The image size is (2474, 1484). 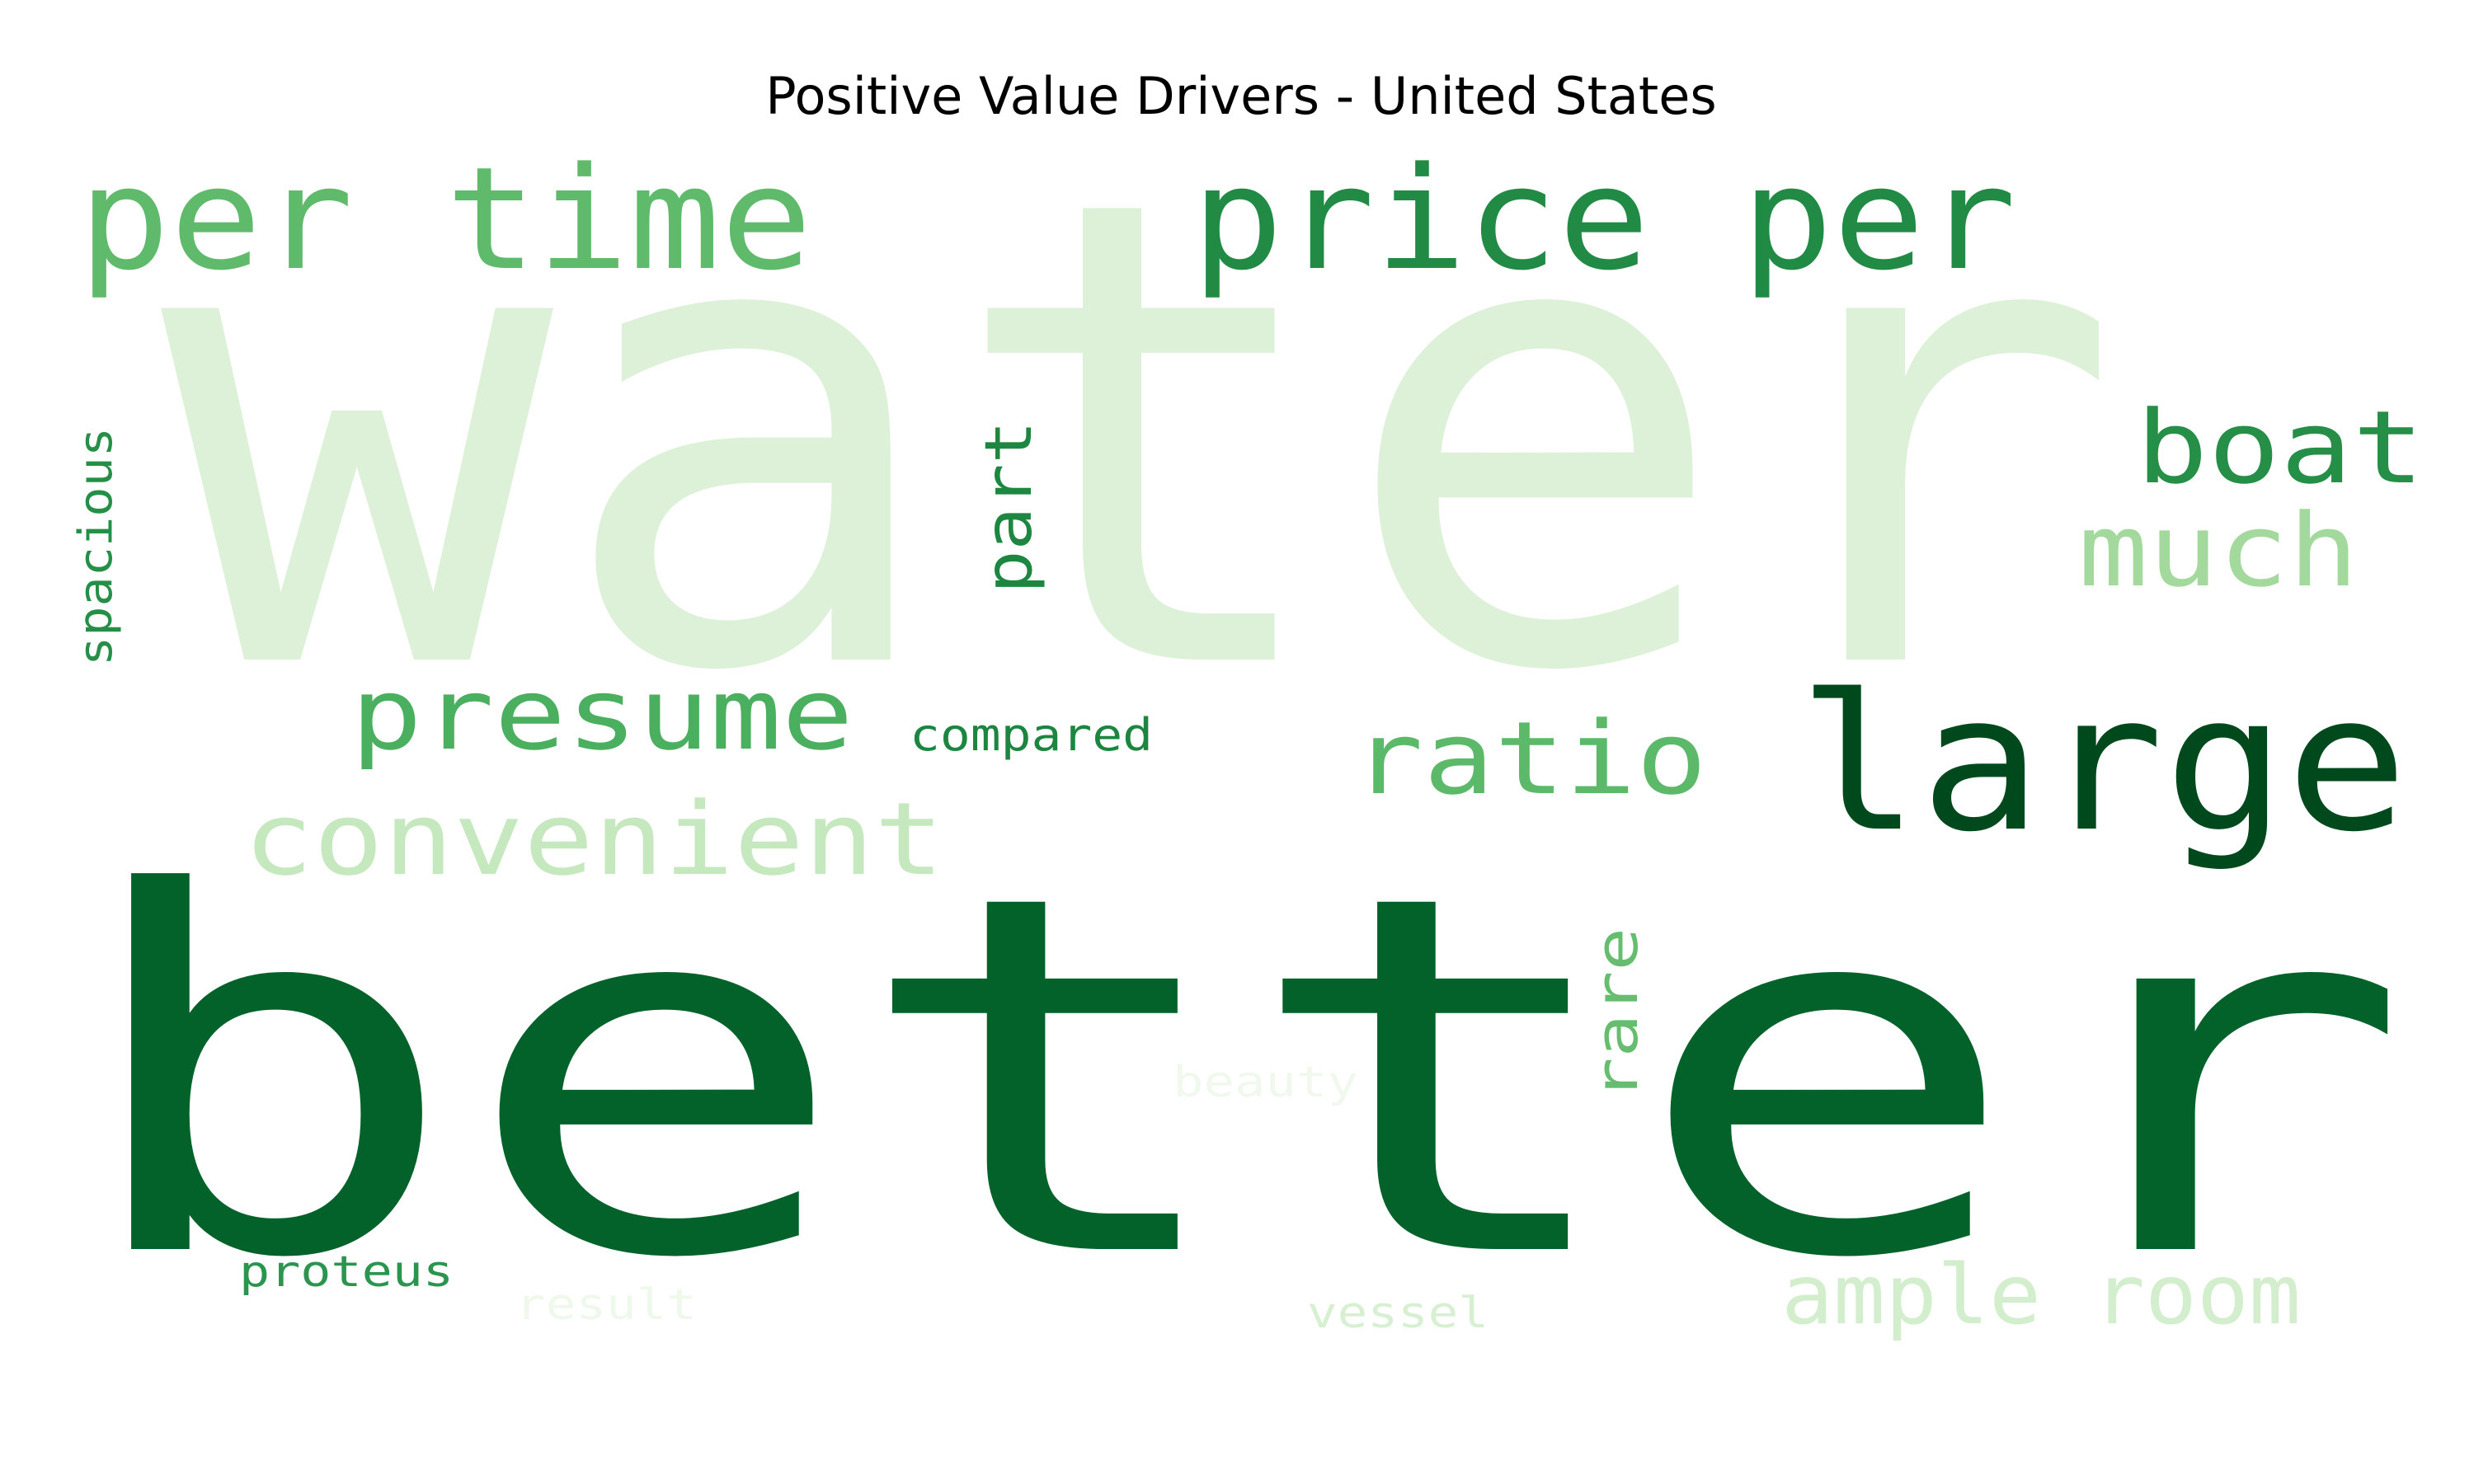 I want to click on word-per-time: per time, so click(x=445, y=219).